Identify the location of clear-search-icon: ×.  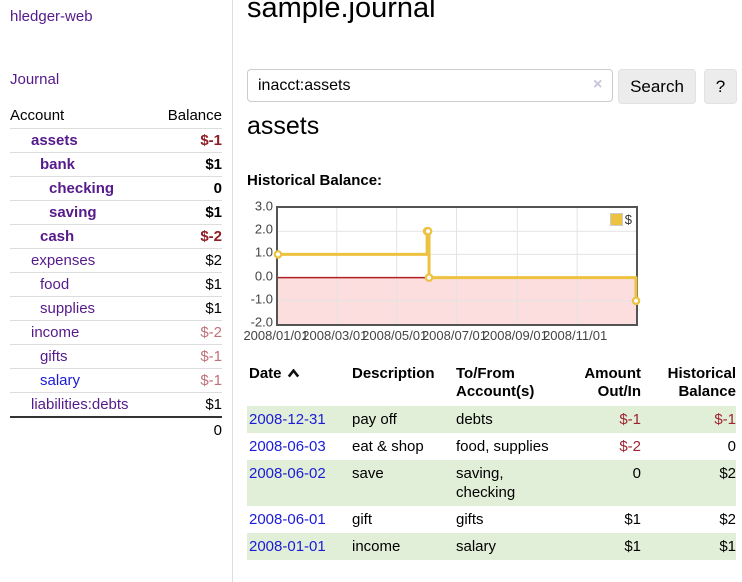
(598, 84).